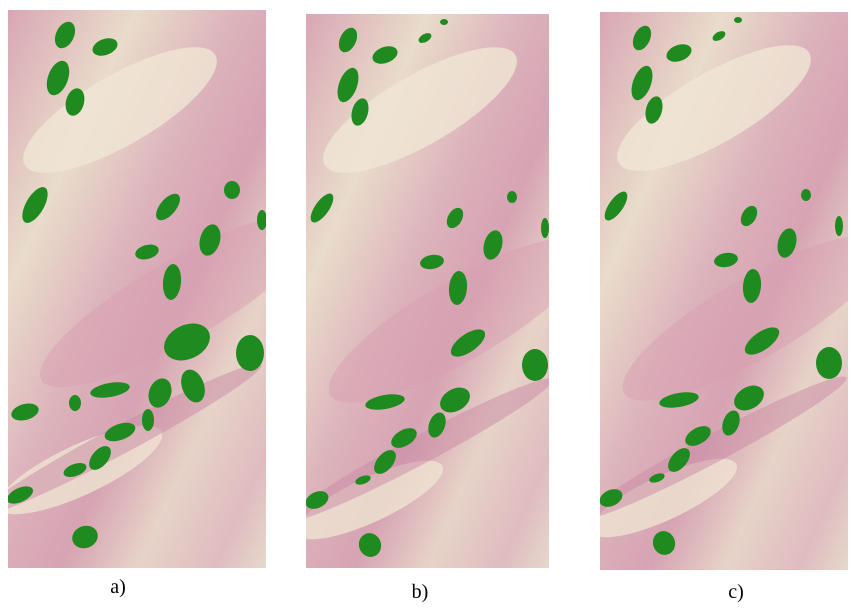  What do you see at coordinates (736, 592) in the screenshot?
I see `panel-label: c)` at bounding box center [736, 592].